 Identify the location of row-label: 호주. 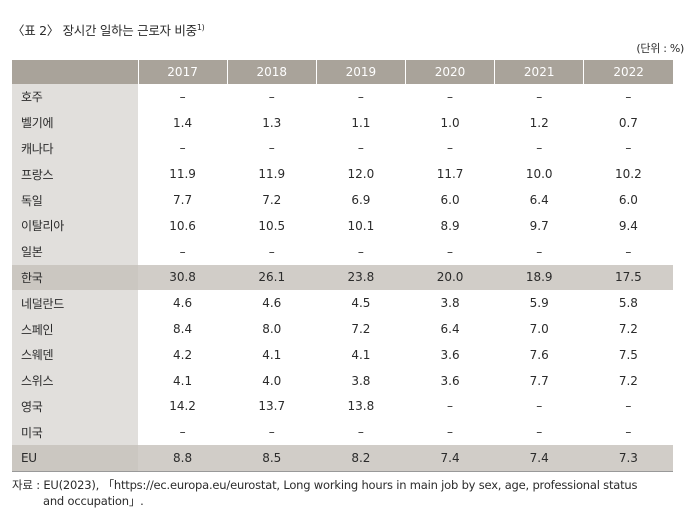
(75, 97).